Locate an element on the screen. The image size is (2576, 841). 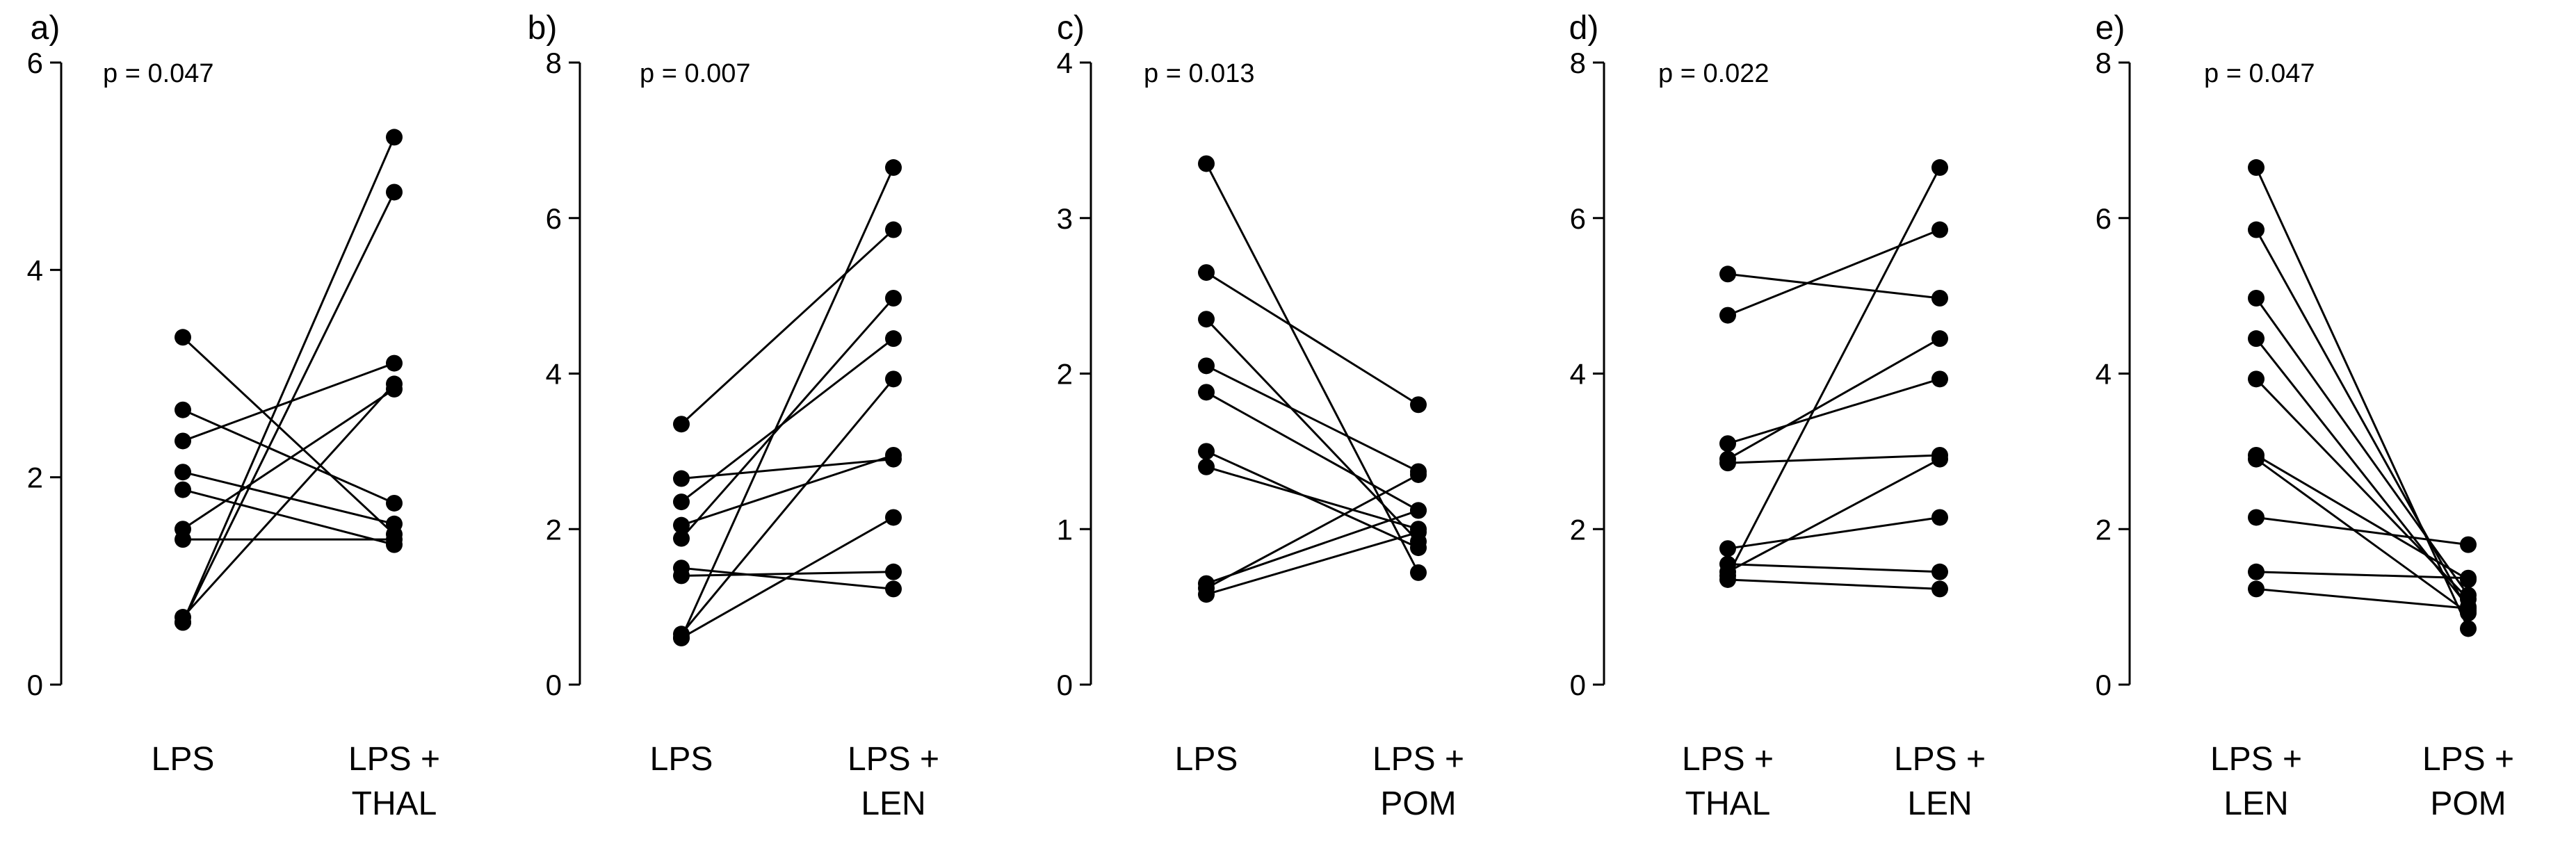
p-value-annotation: p = 0.047 is located at coordinates (2259, 73).